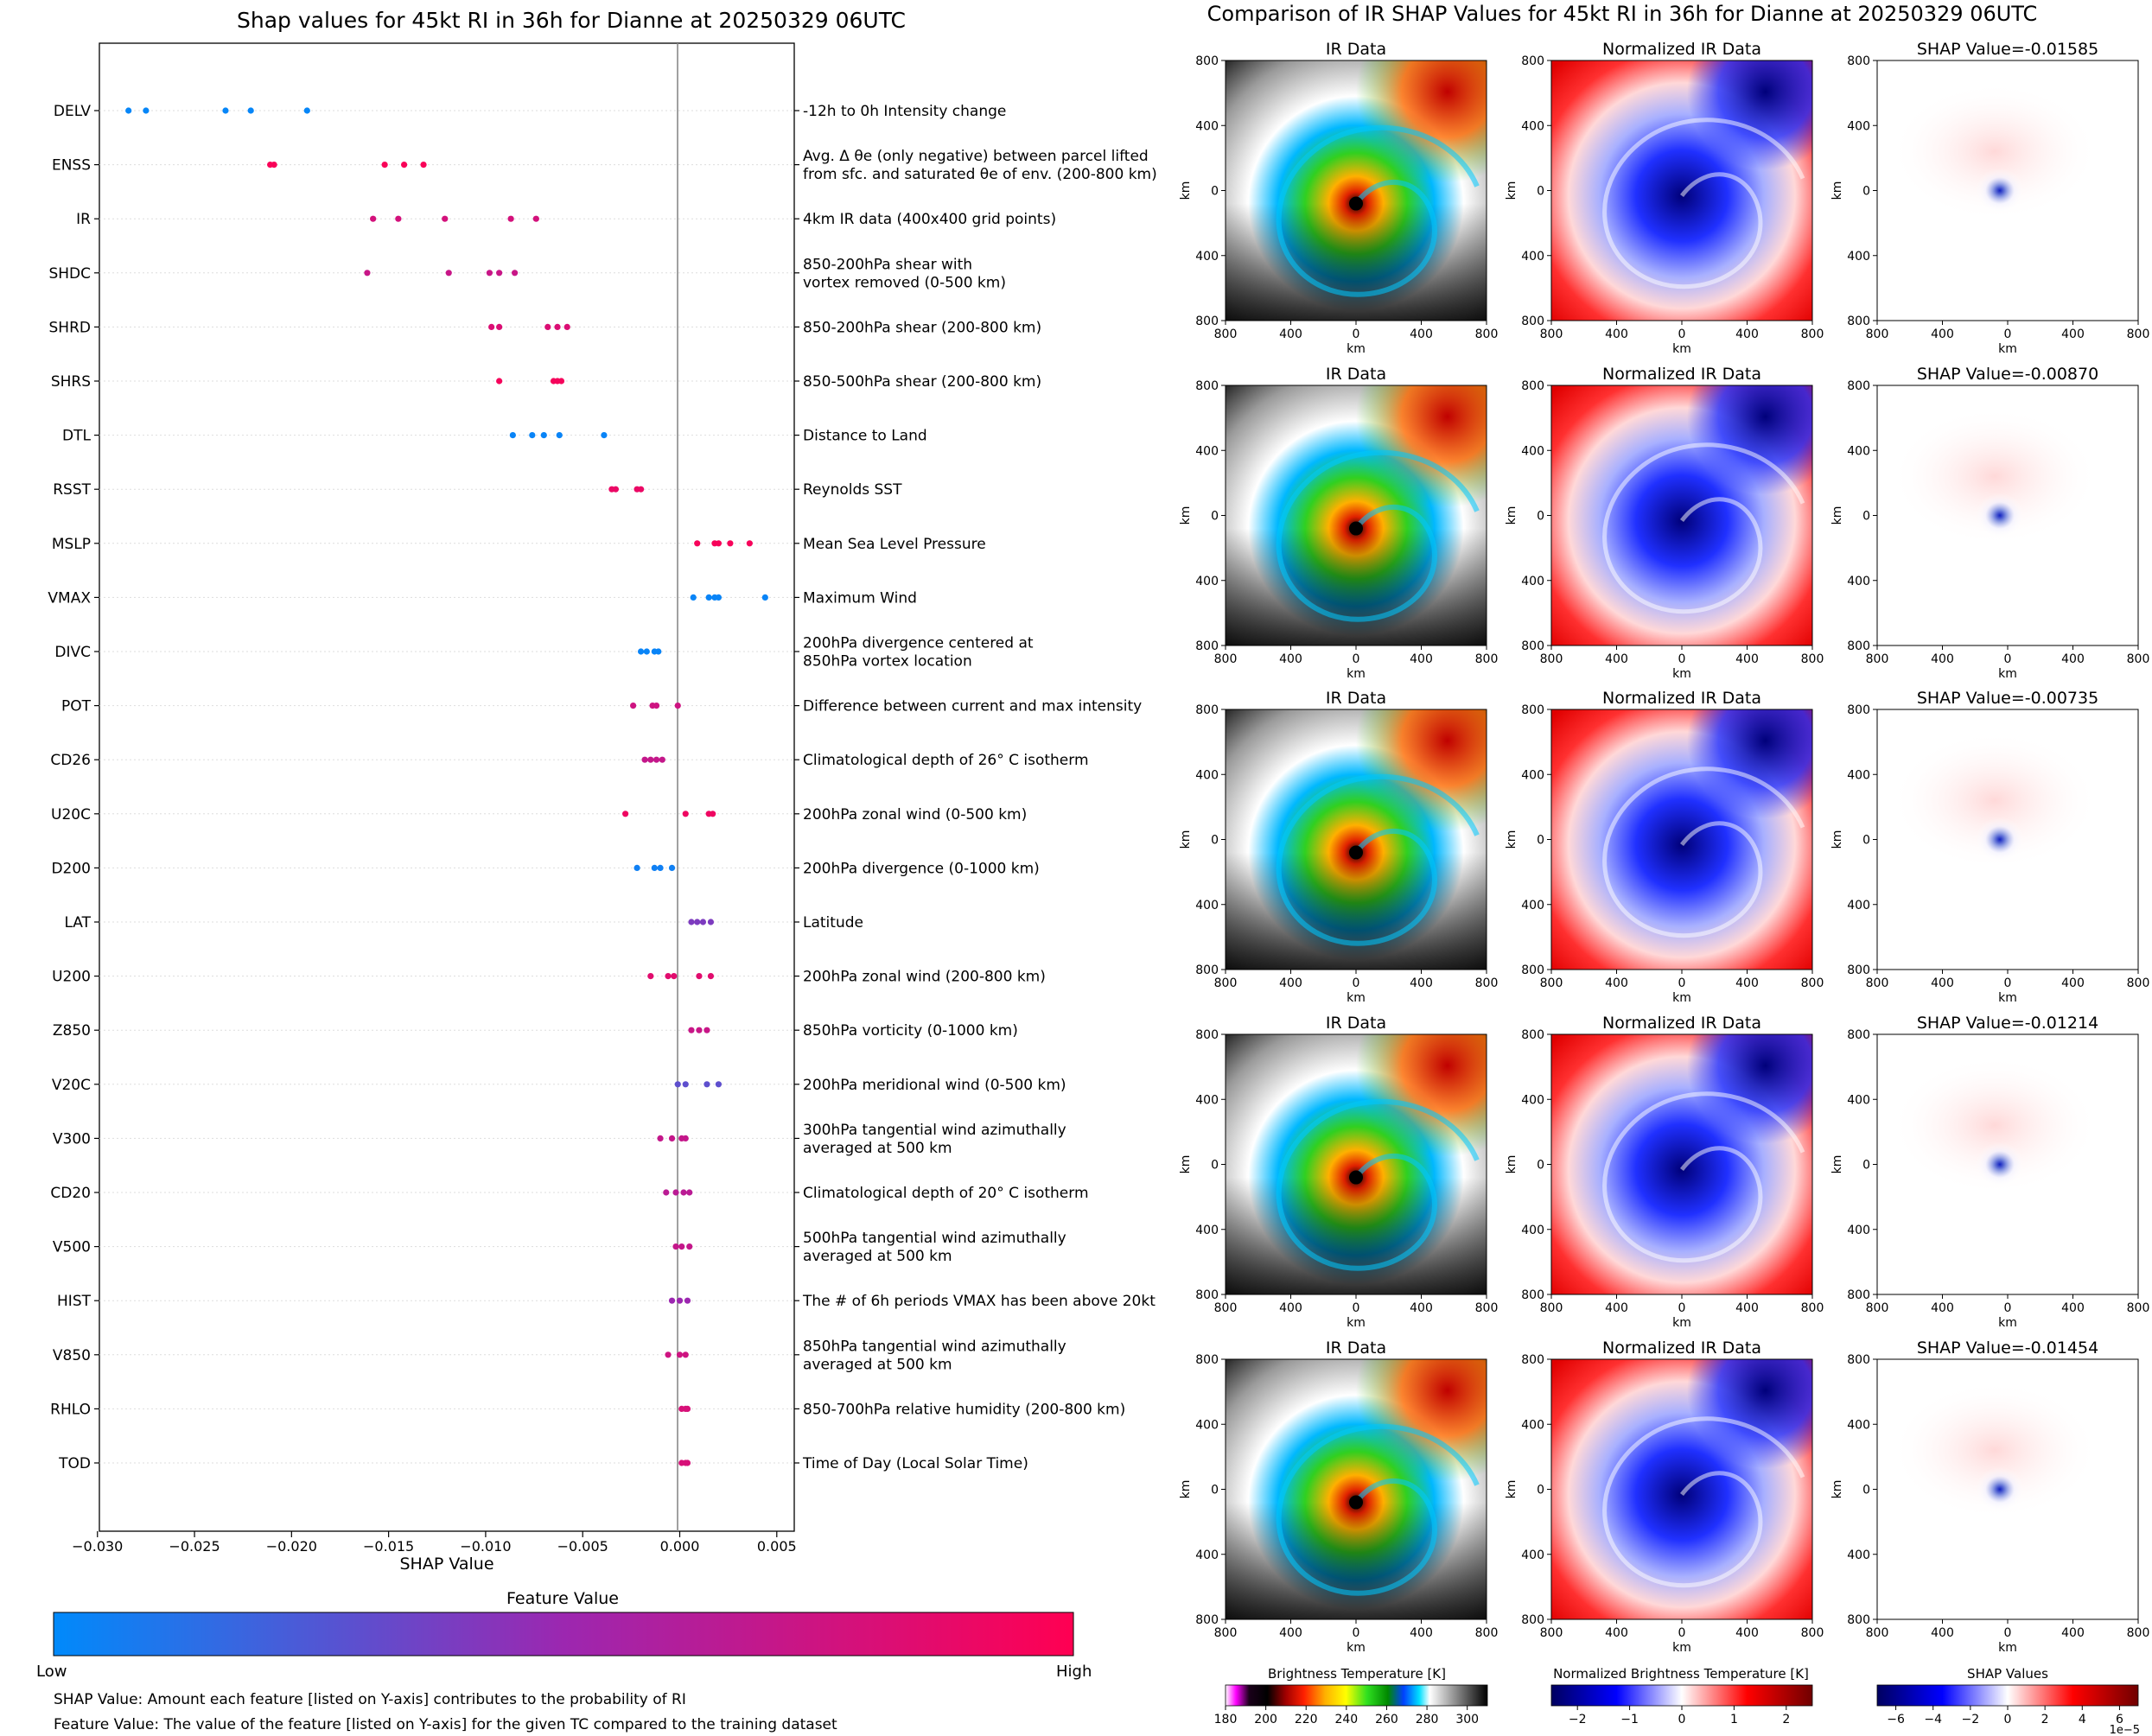 The width and height of the screenshot is (2152, 1736). What do you see at coordinates (1356, 1489) in the screenshot?
I see `ir-image-shade` at bounding box center [1356, 1489].